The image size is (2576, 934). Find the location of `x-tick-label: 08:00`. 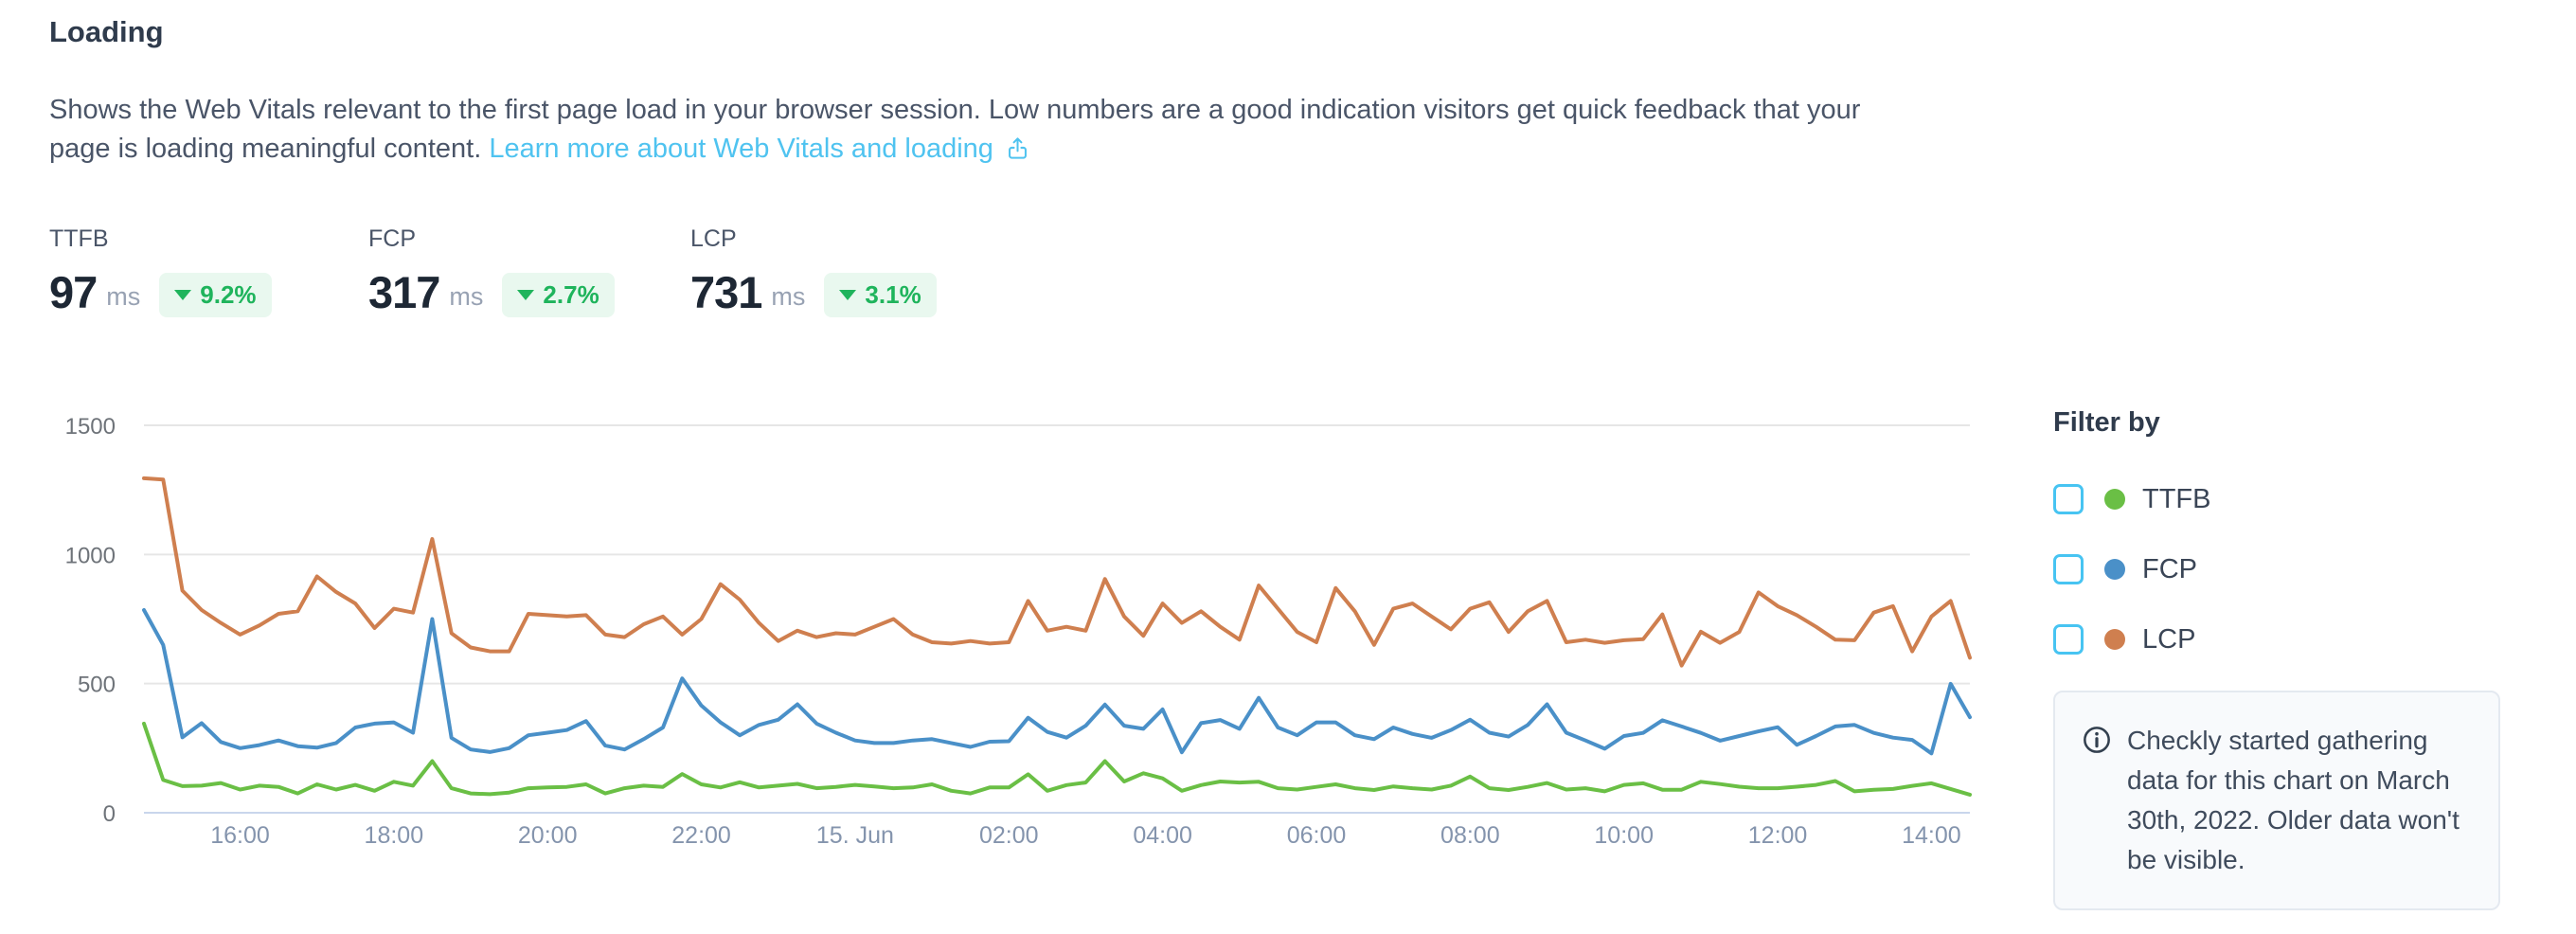

x-tick-label: 08:00 is located at coordinates (1470, 835).